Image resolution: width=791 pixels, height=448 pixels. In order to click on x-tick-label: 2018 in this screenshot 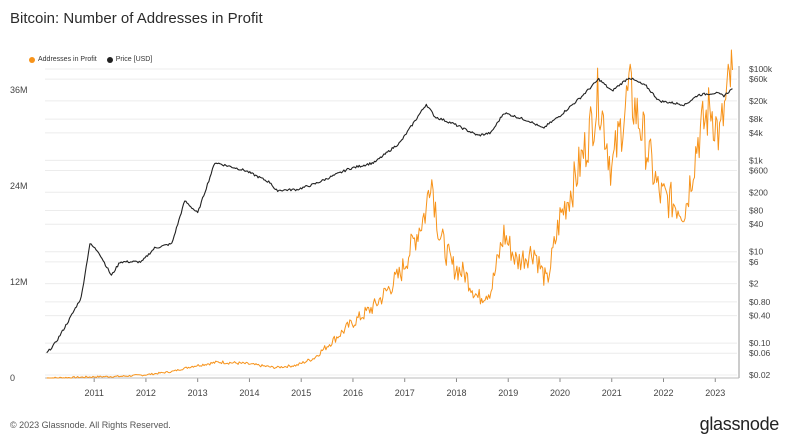, I will do `click(456, 393)`.